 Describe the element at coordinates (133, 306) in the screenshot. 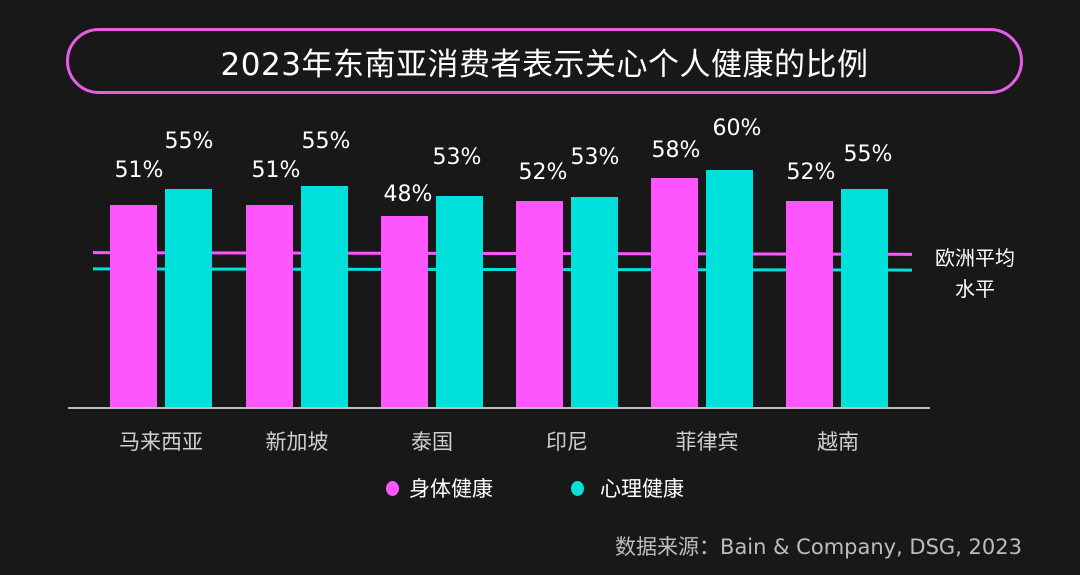

I see `bar-physical-malaysia` at that location.